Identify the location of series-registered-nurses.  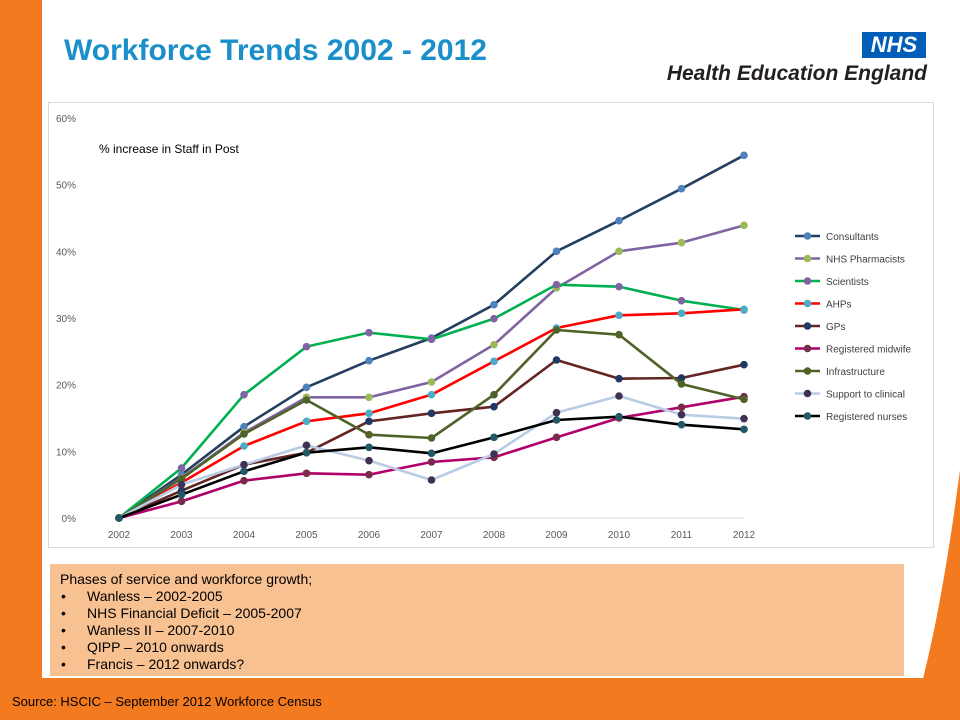
(431, 467).